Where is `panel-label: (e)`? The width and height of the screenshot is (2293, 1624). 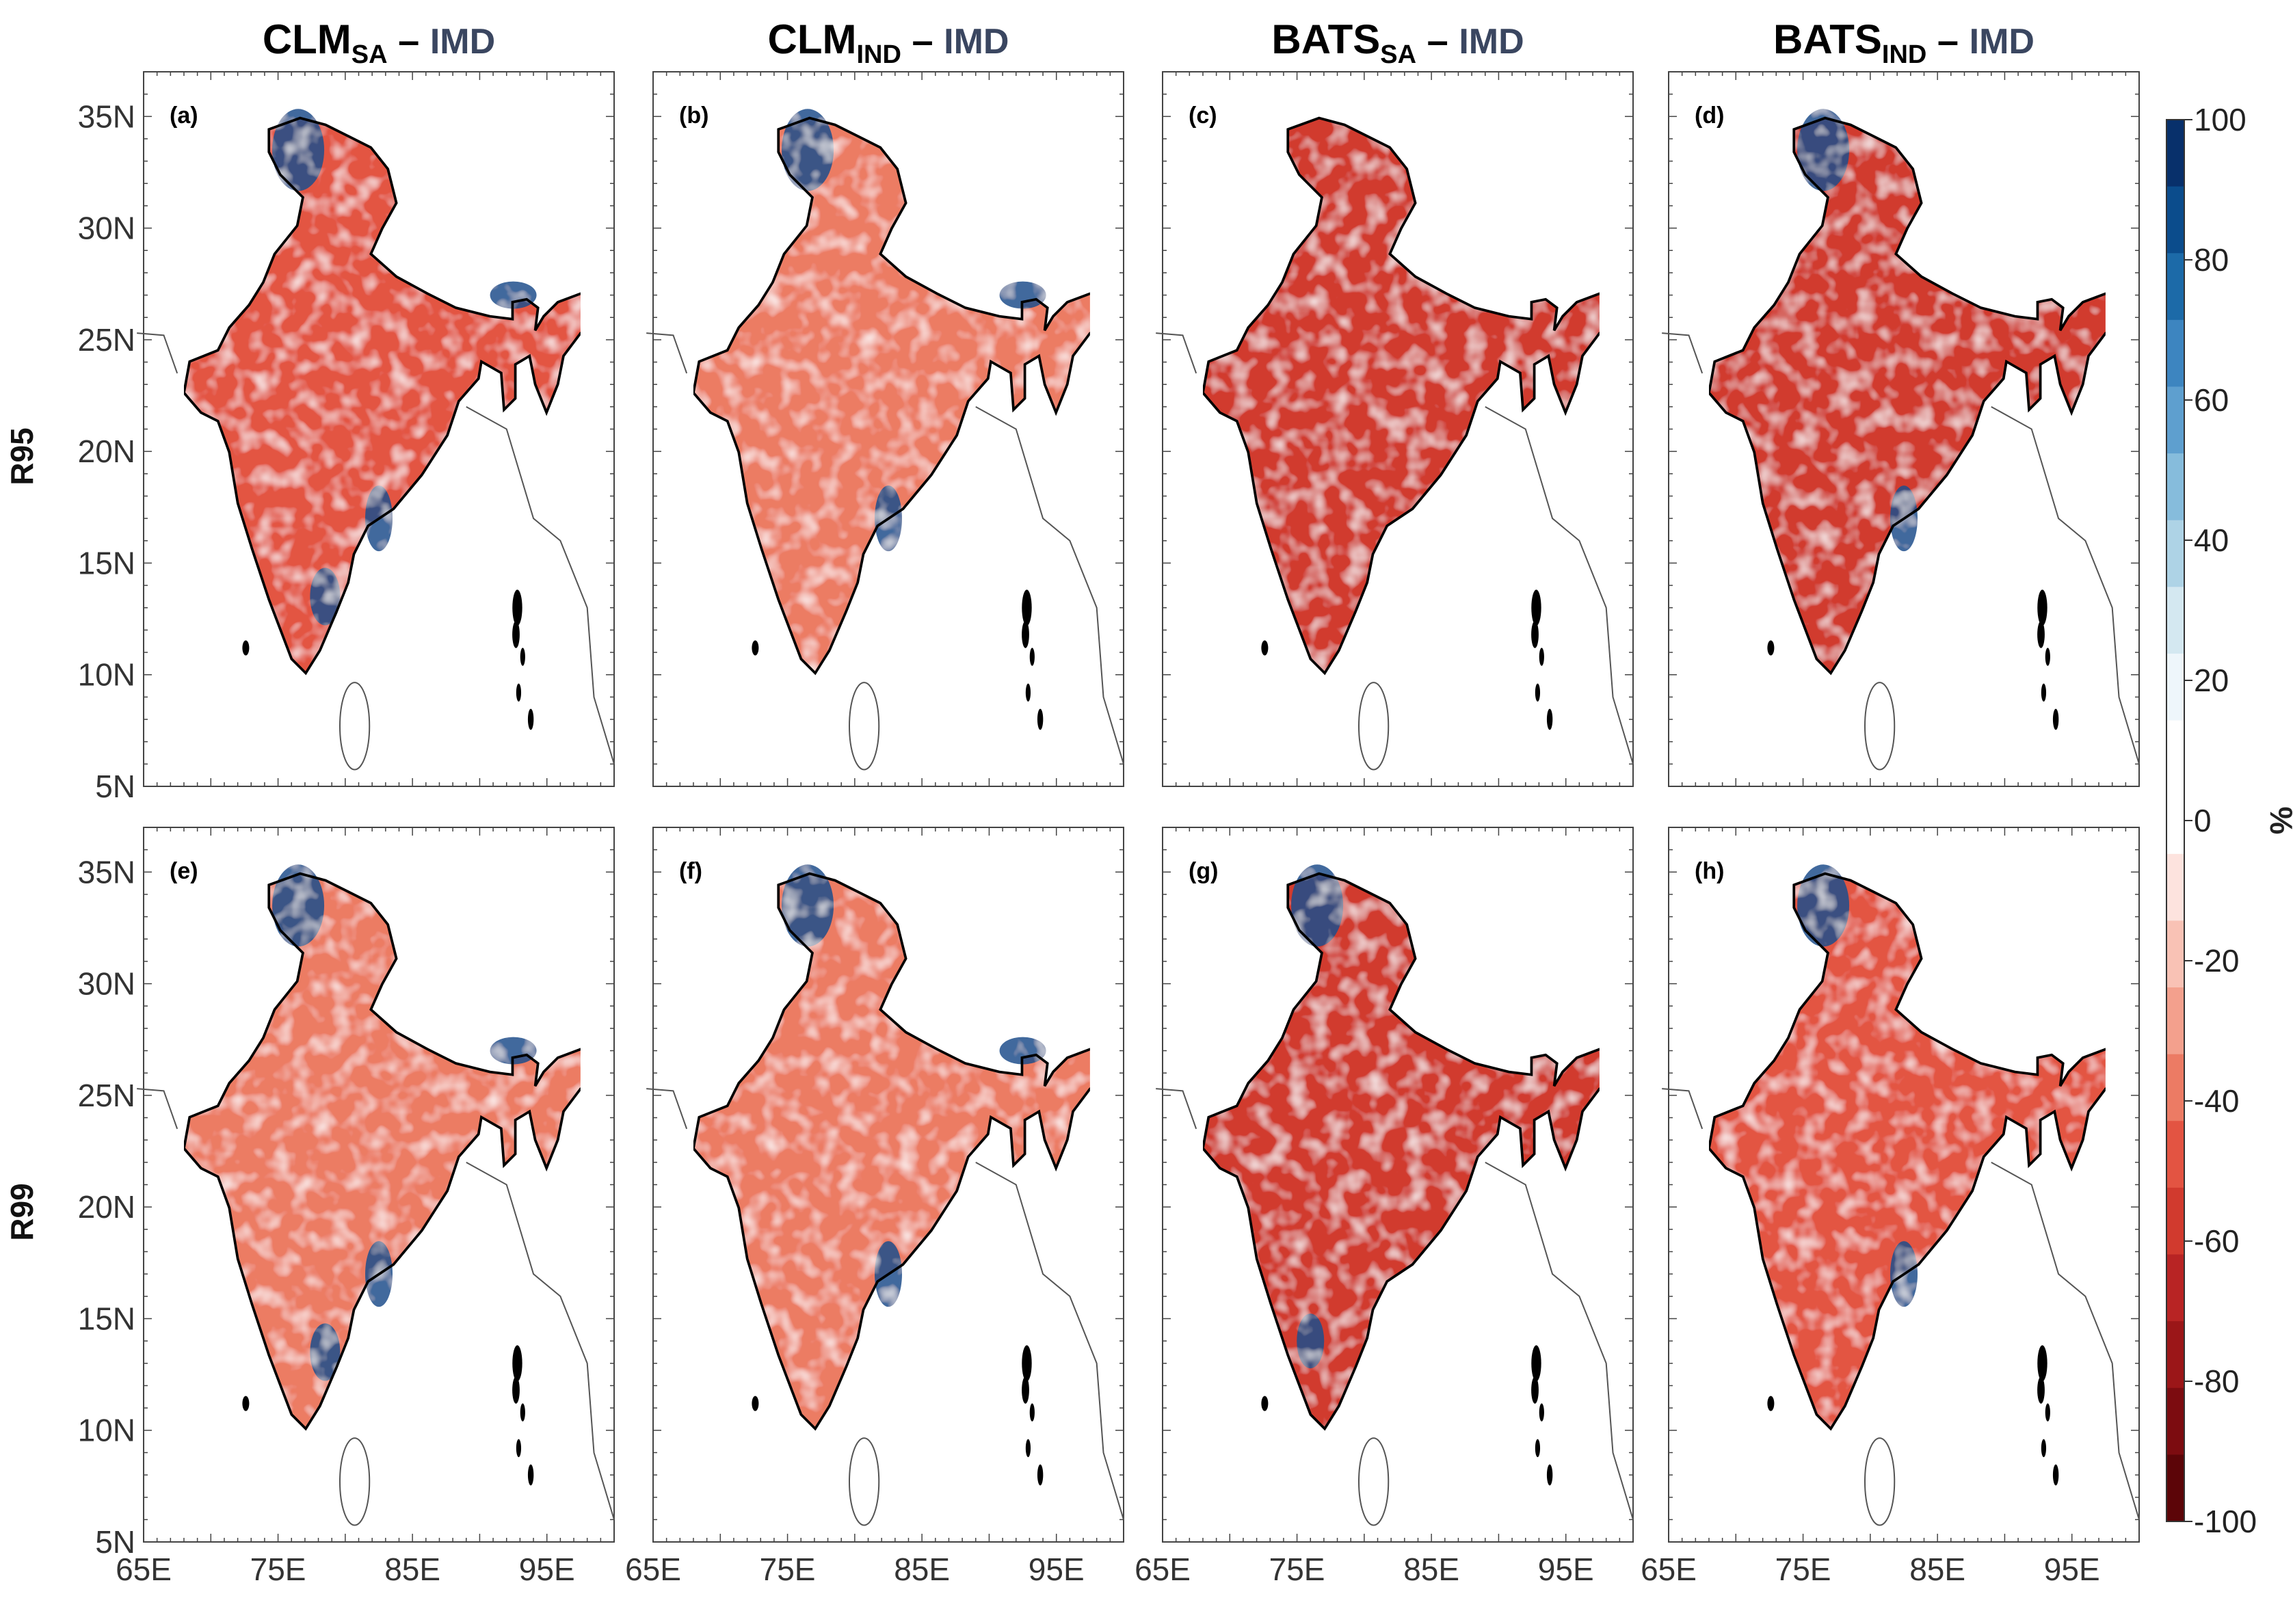
panel-label: (e) is located at coordinates (184, 871).